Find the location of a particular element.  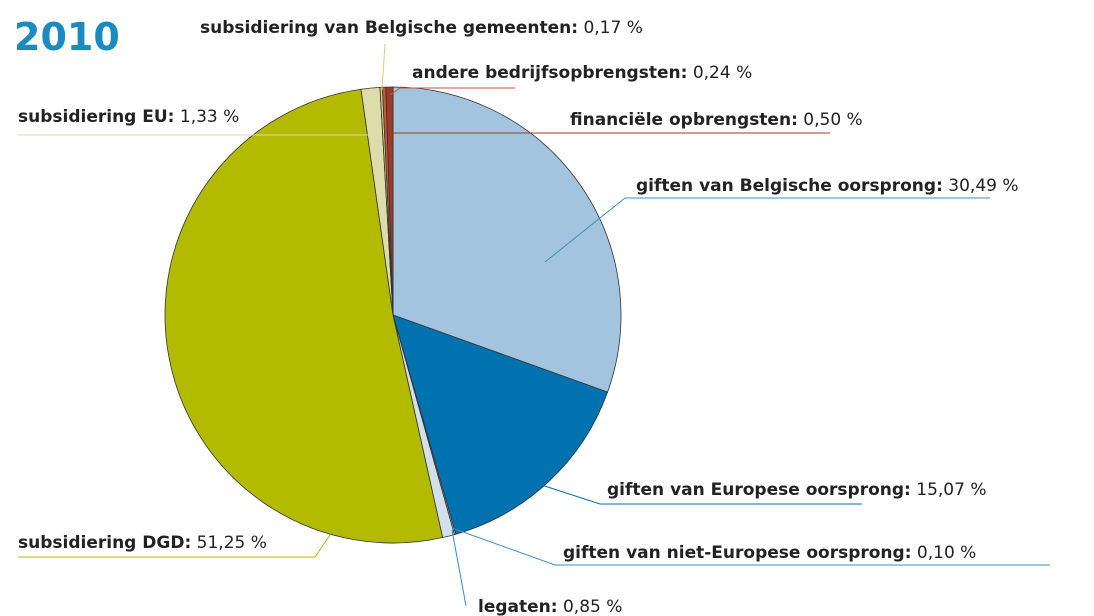

slice-label: giften van Belgische oorsprong: 30,49 % is located at coordinates (827, 186).